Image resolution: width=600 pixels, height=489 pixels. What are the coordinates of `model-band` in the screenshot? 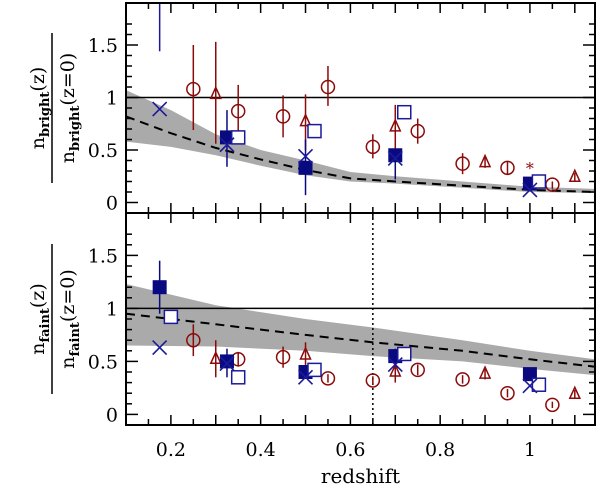 It's located at (360, 330).